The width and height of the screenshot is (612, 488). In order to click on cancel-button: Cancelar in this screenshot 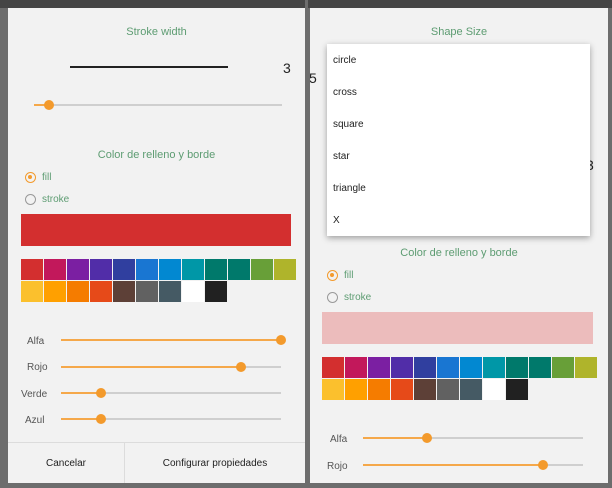, I will do `click(66, 463)`.